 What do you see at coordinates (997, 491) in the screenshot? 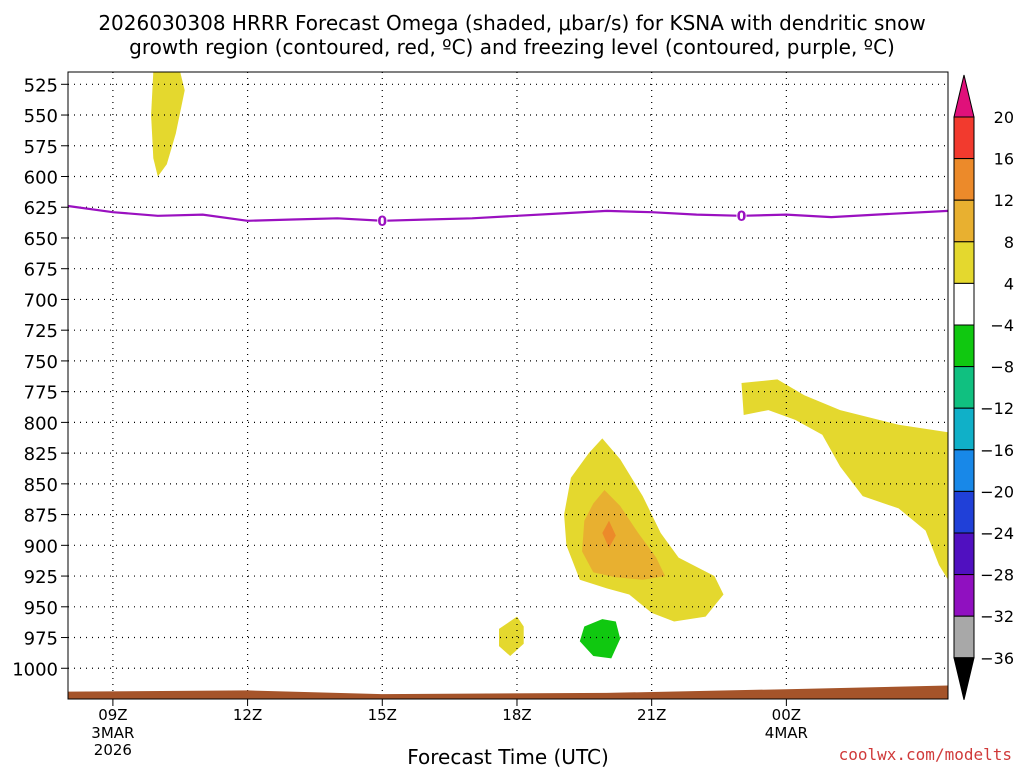
I see `colorbar-label-9: −20` at bounding box center [997, 491].